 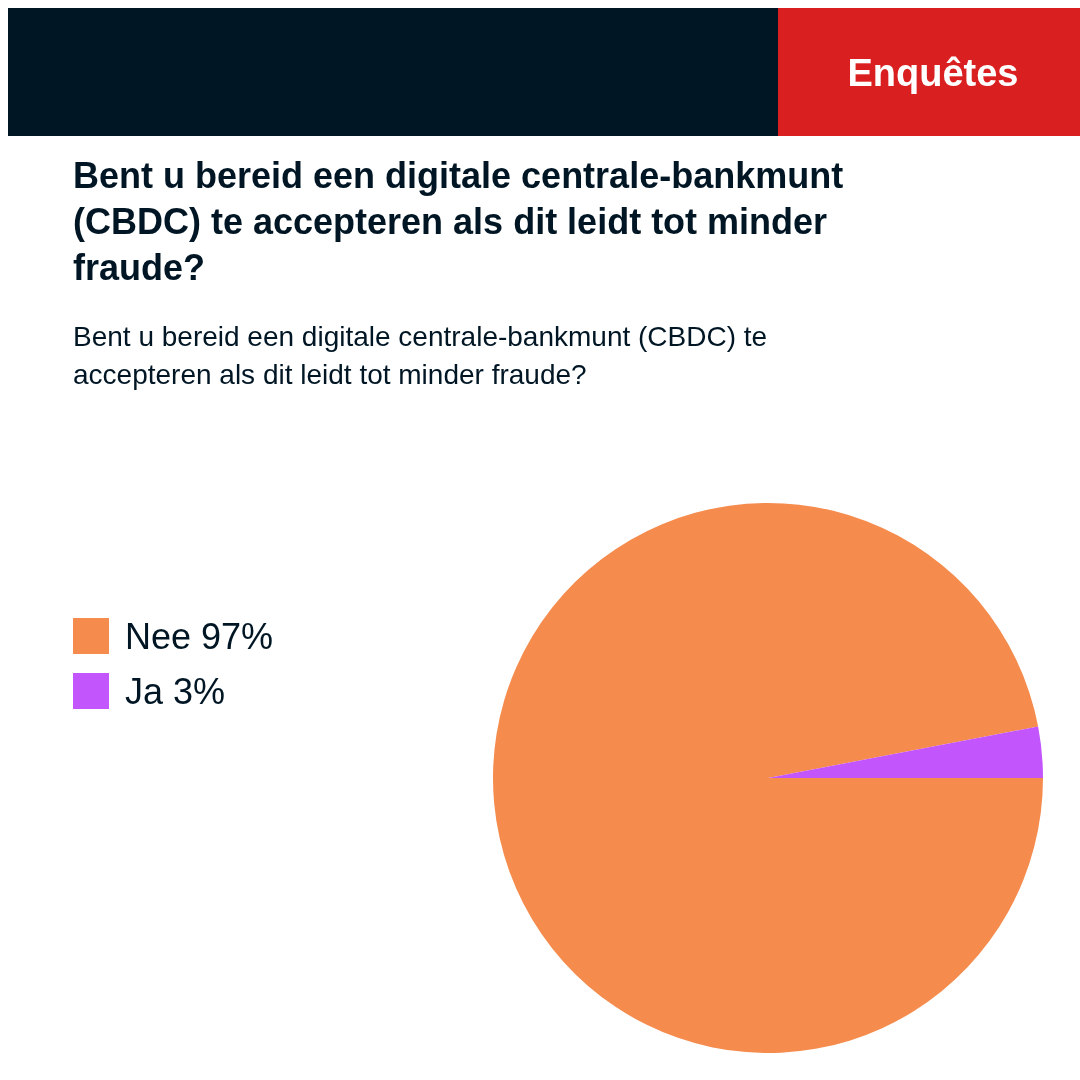 What do you see at coordinates (175, 691) in the screenshot?
I see `legend-label: Ja 3%` at bounding box center [175, 691].